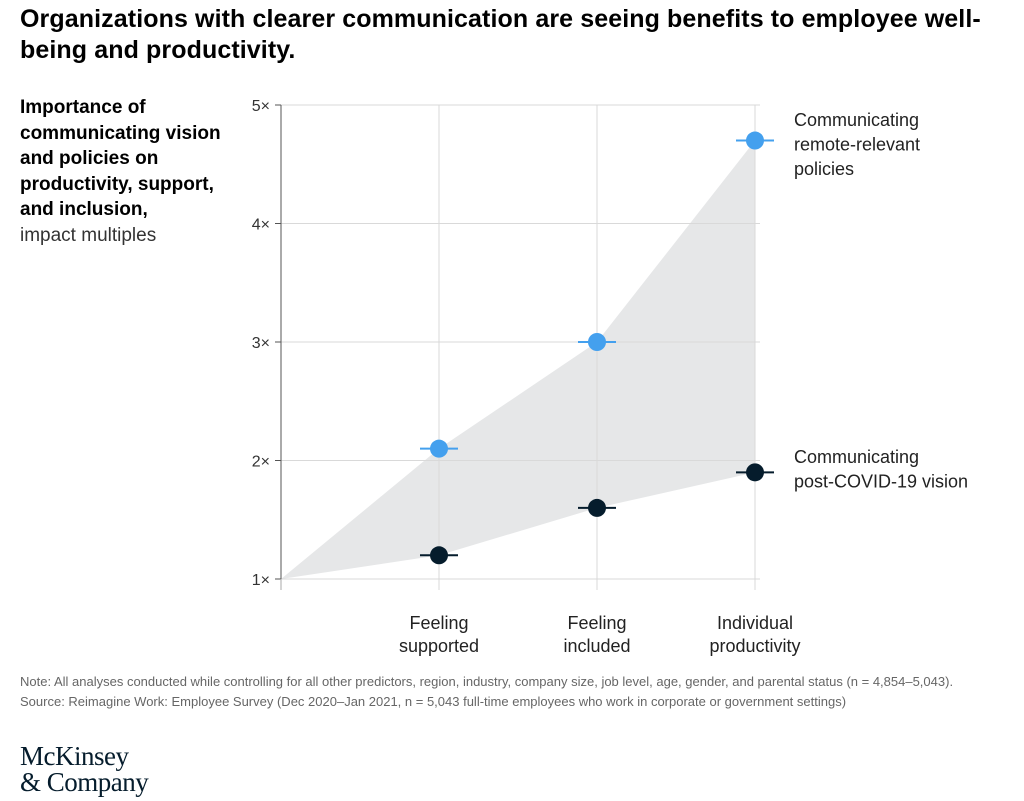 This screenshot has height=801, width=1024. I want to click on series-remote-policies, so click(597, 294).